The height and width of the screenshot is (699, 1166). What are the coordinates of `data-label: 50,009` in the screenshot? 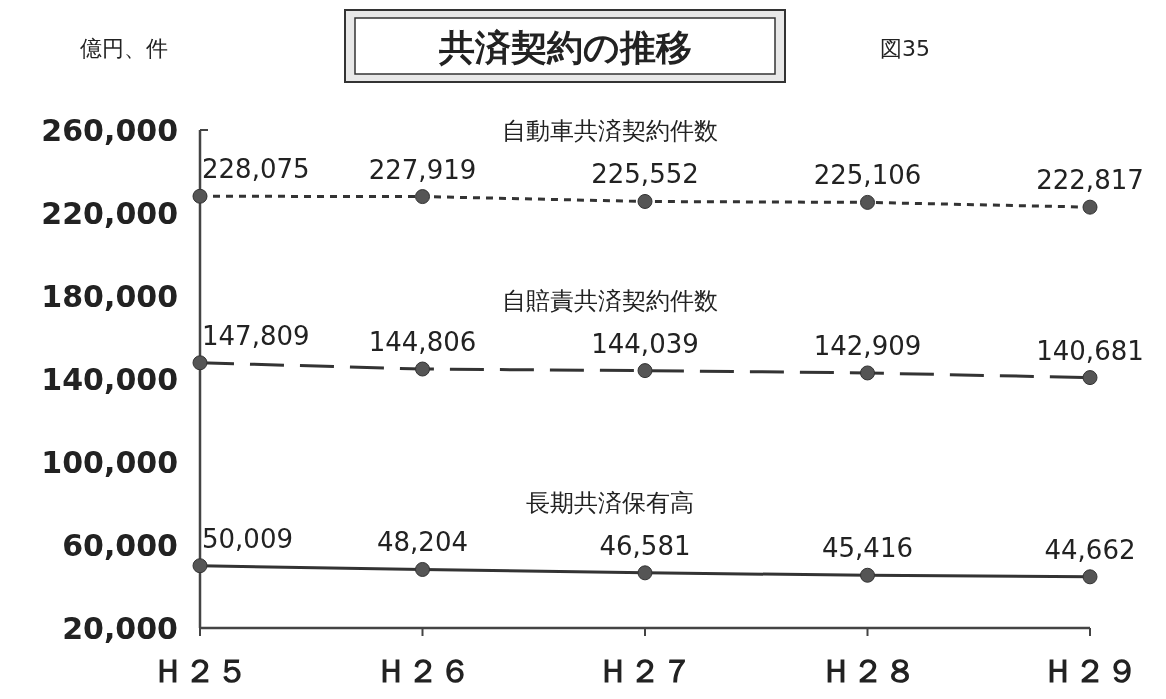 It's located at (247, 538).